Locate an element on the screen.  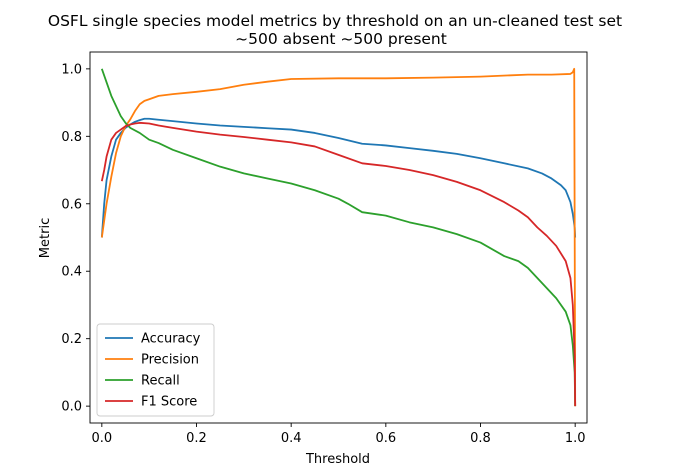
legend-box is located at coordinates (155, 370).